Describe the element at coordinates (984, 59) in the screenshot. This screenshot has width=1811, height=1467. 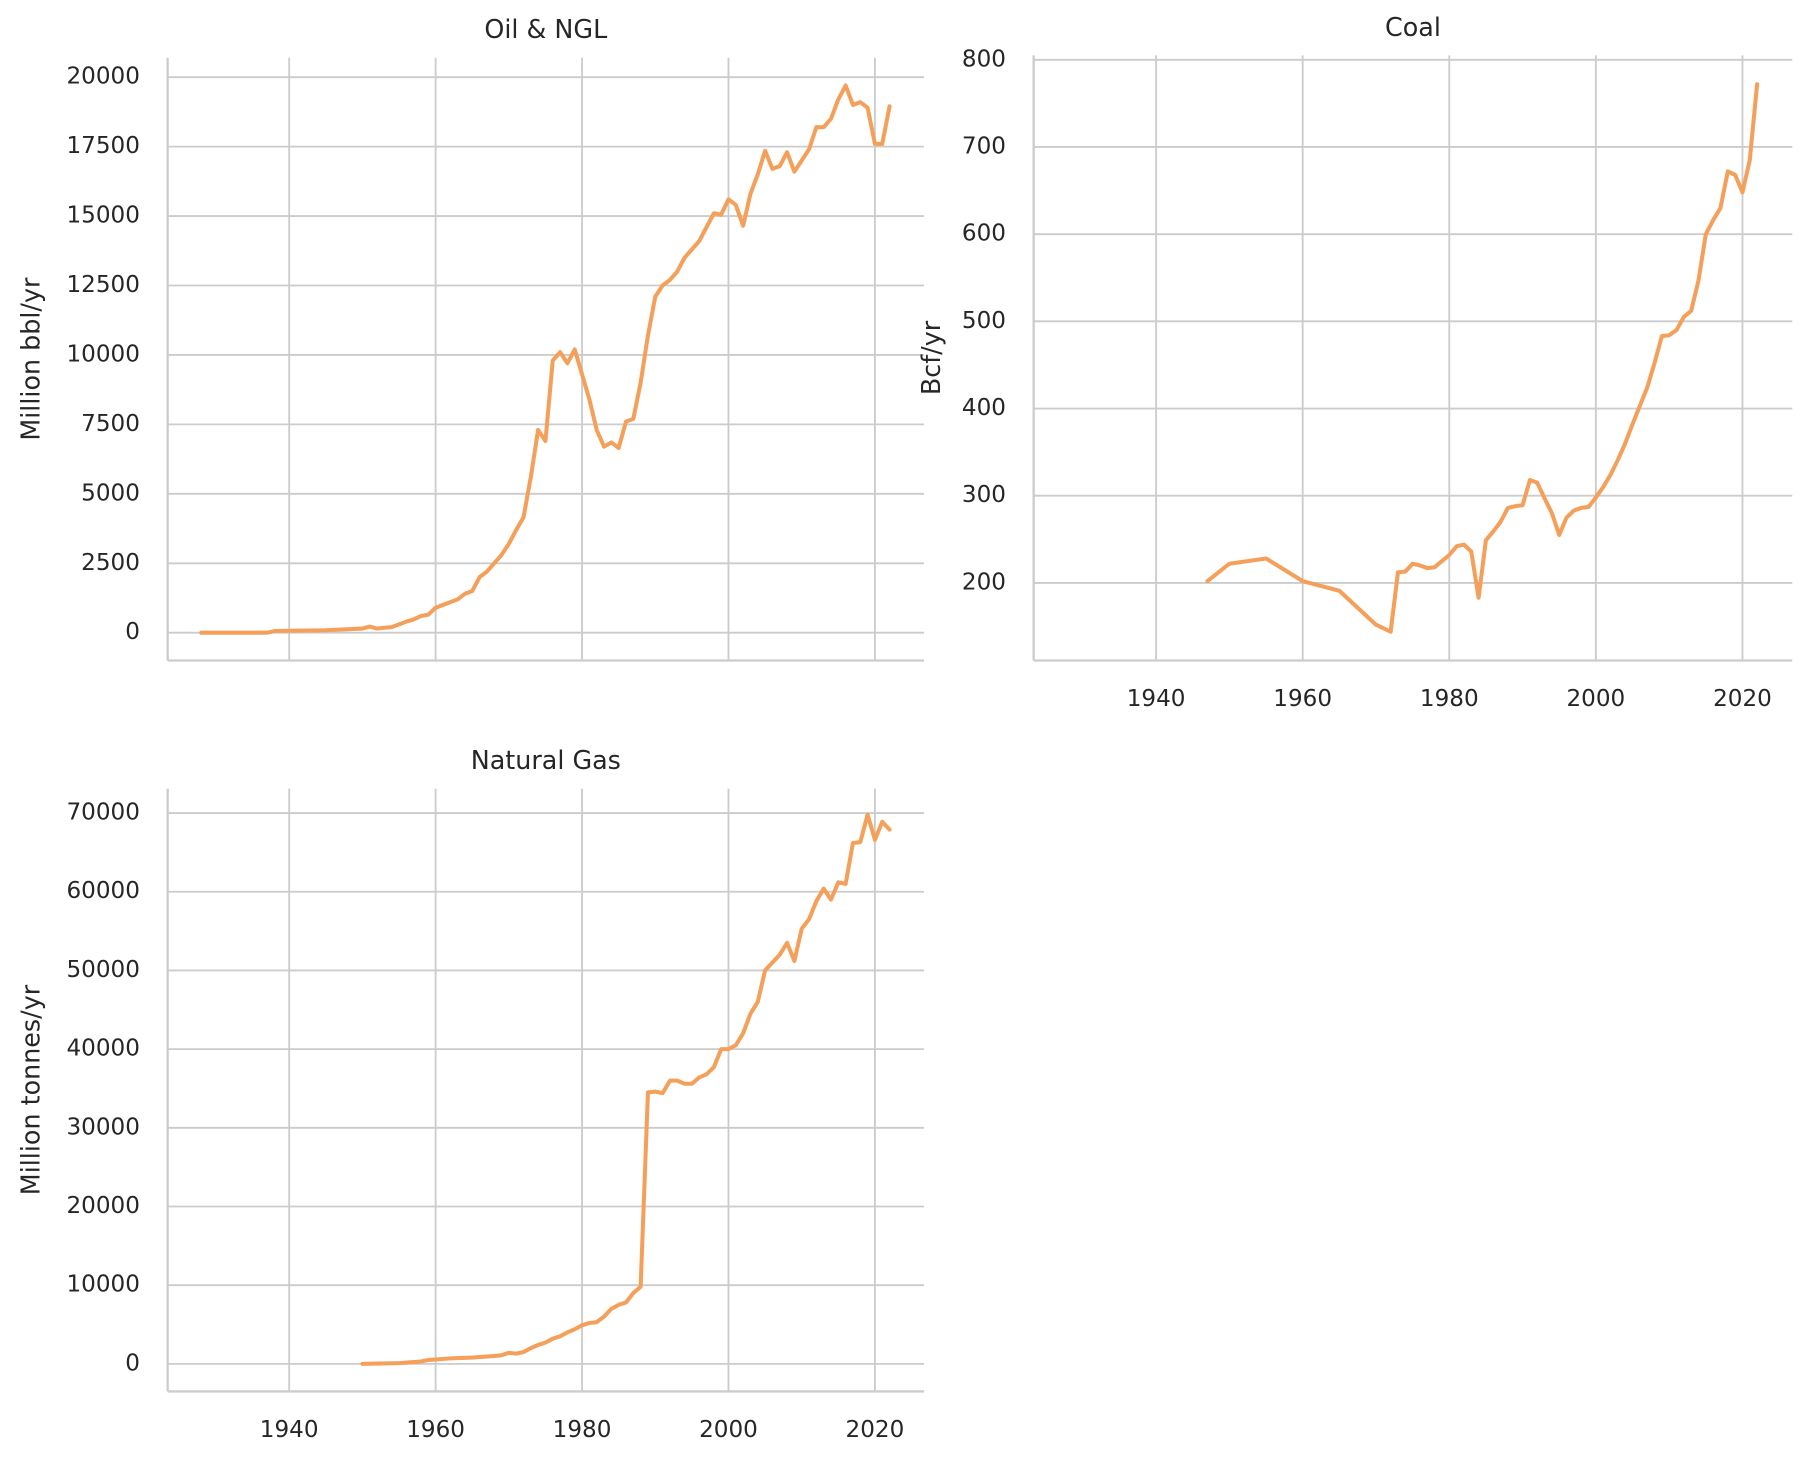
I see `y-tick-label: 800` at that location.